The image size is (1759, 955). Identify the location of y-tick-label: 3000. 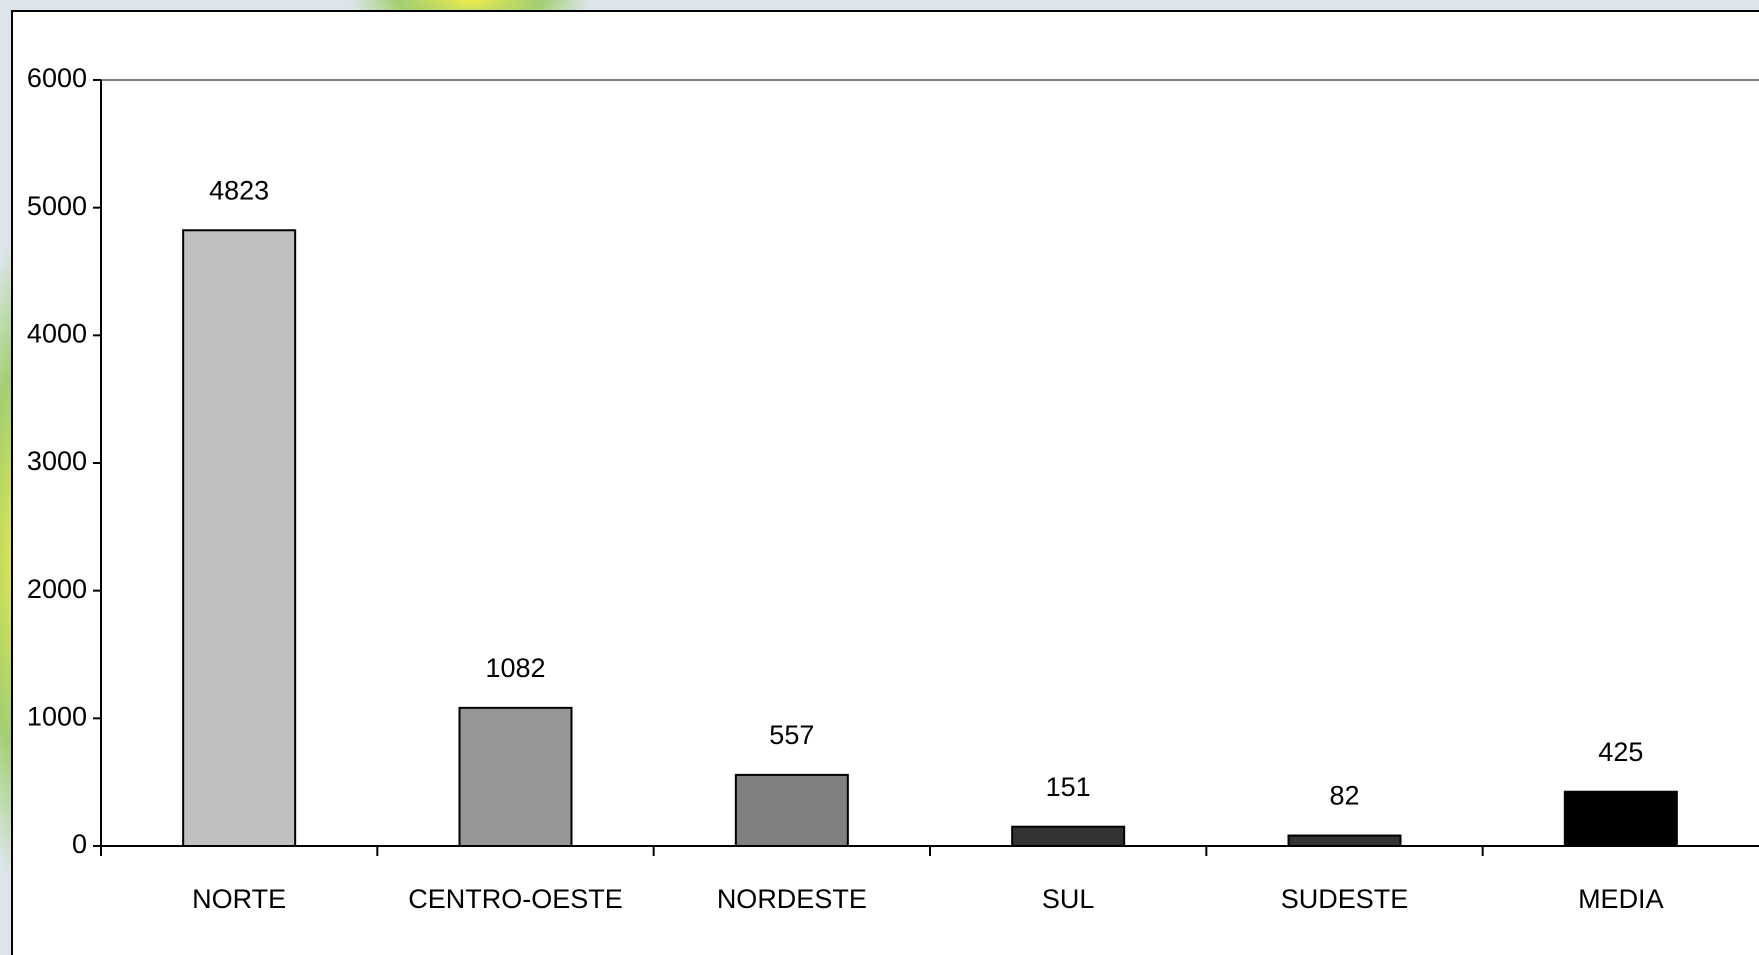
(57, 461).